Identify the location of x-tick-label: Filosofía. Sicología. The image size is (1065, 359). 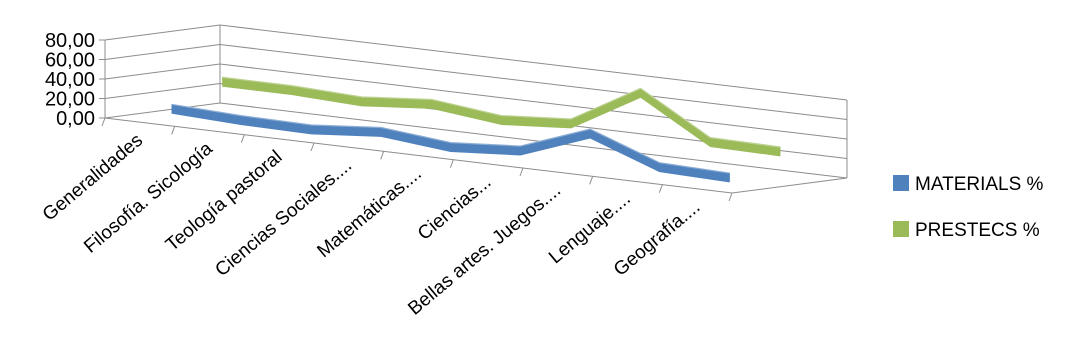
(148, 198).